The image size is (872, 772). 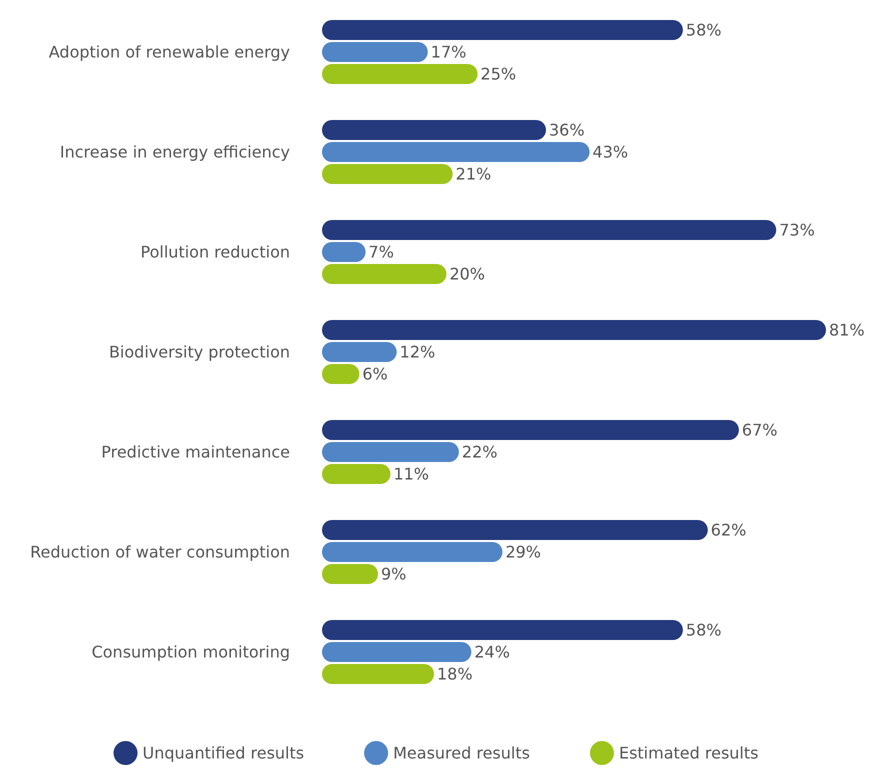 What do you see at coordinates (448, 52) in the screenshot?
I see `data-label: 17%` at bounding box center [448, 52].